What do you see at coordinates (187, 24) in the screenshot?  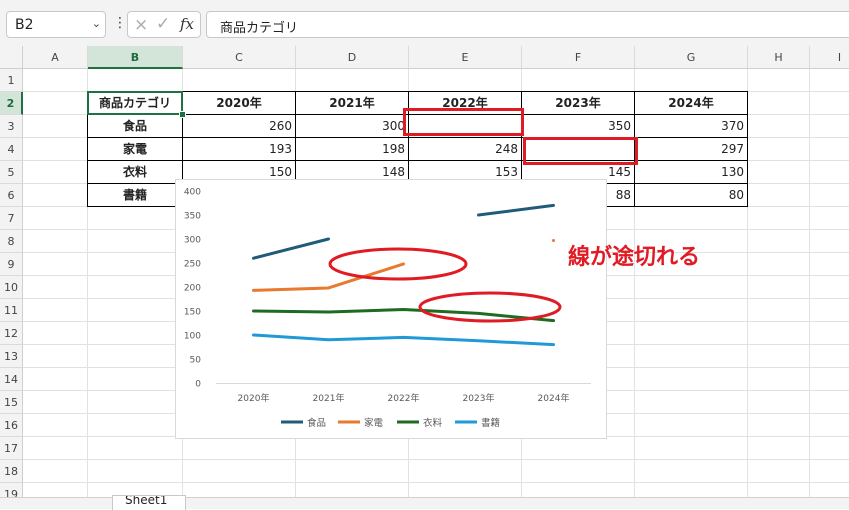 I see `insert-function-icon: fx` at bounding box center [187, 24].